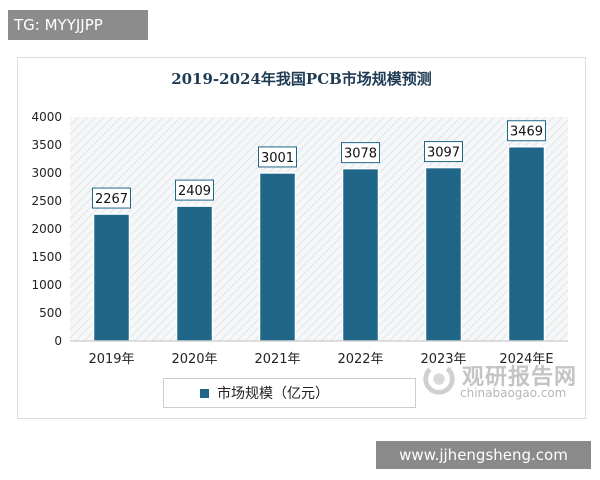 Image resolution: width=600 pixels, height=480 pixels. What do you see at coordinates (46, 257) in the screenshot?
I see `y-tick-label: 1500` at bounding box center [46, 257].